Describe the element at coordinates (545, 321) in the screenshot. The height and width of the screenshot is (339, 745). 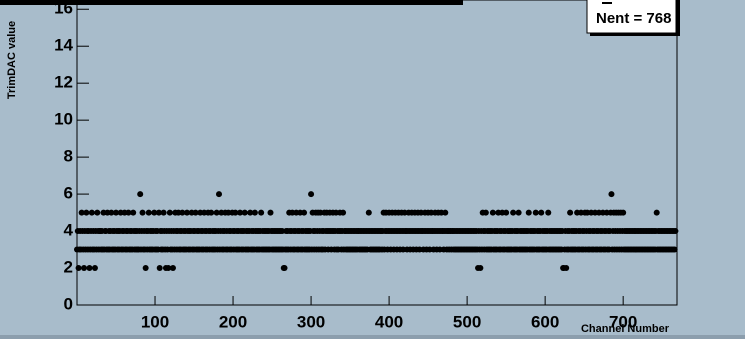
I see `x-tick-label: 600` at that location.